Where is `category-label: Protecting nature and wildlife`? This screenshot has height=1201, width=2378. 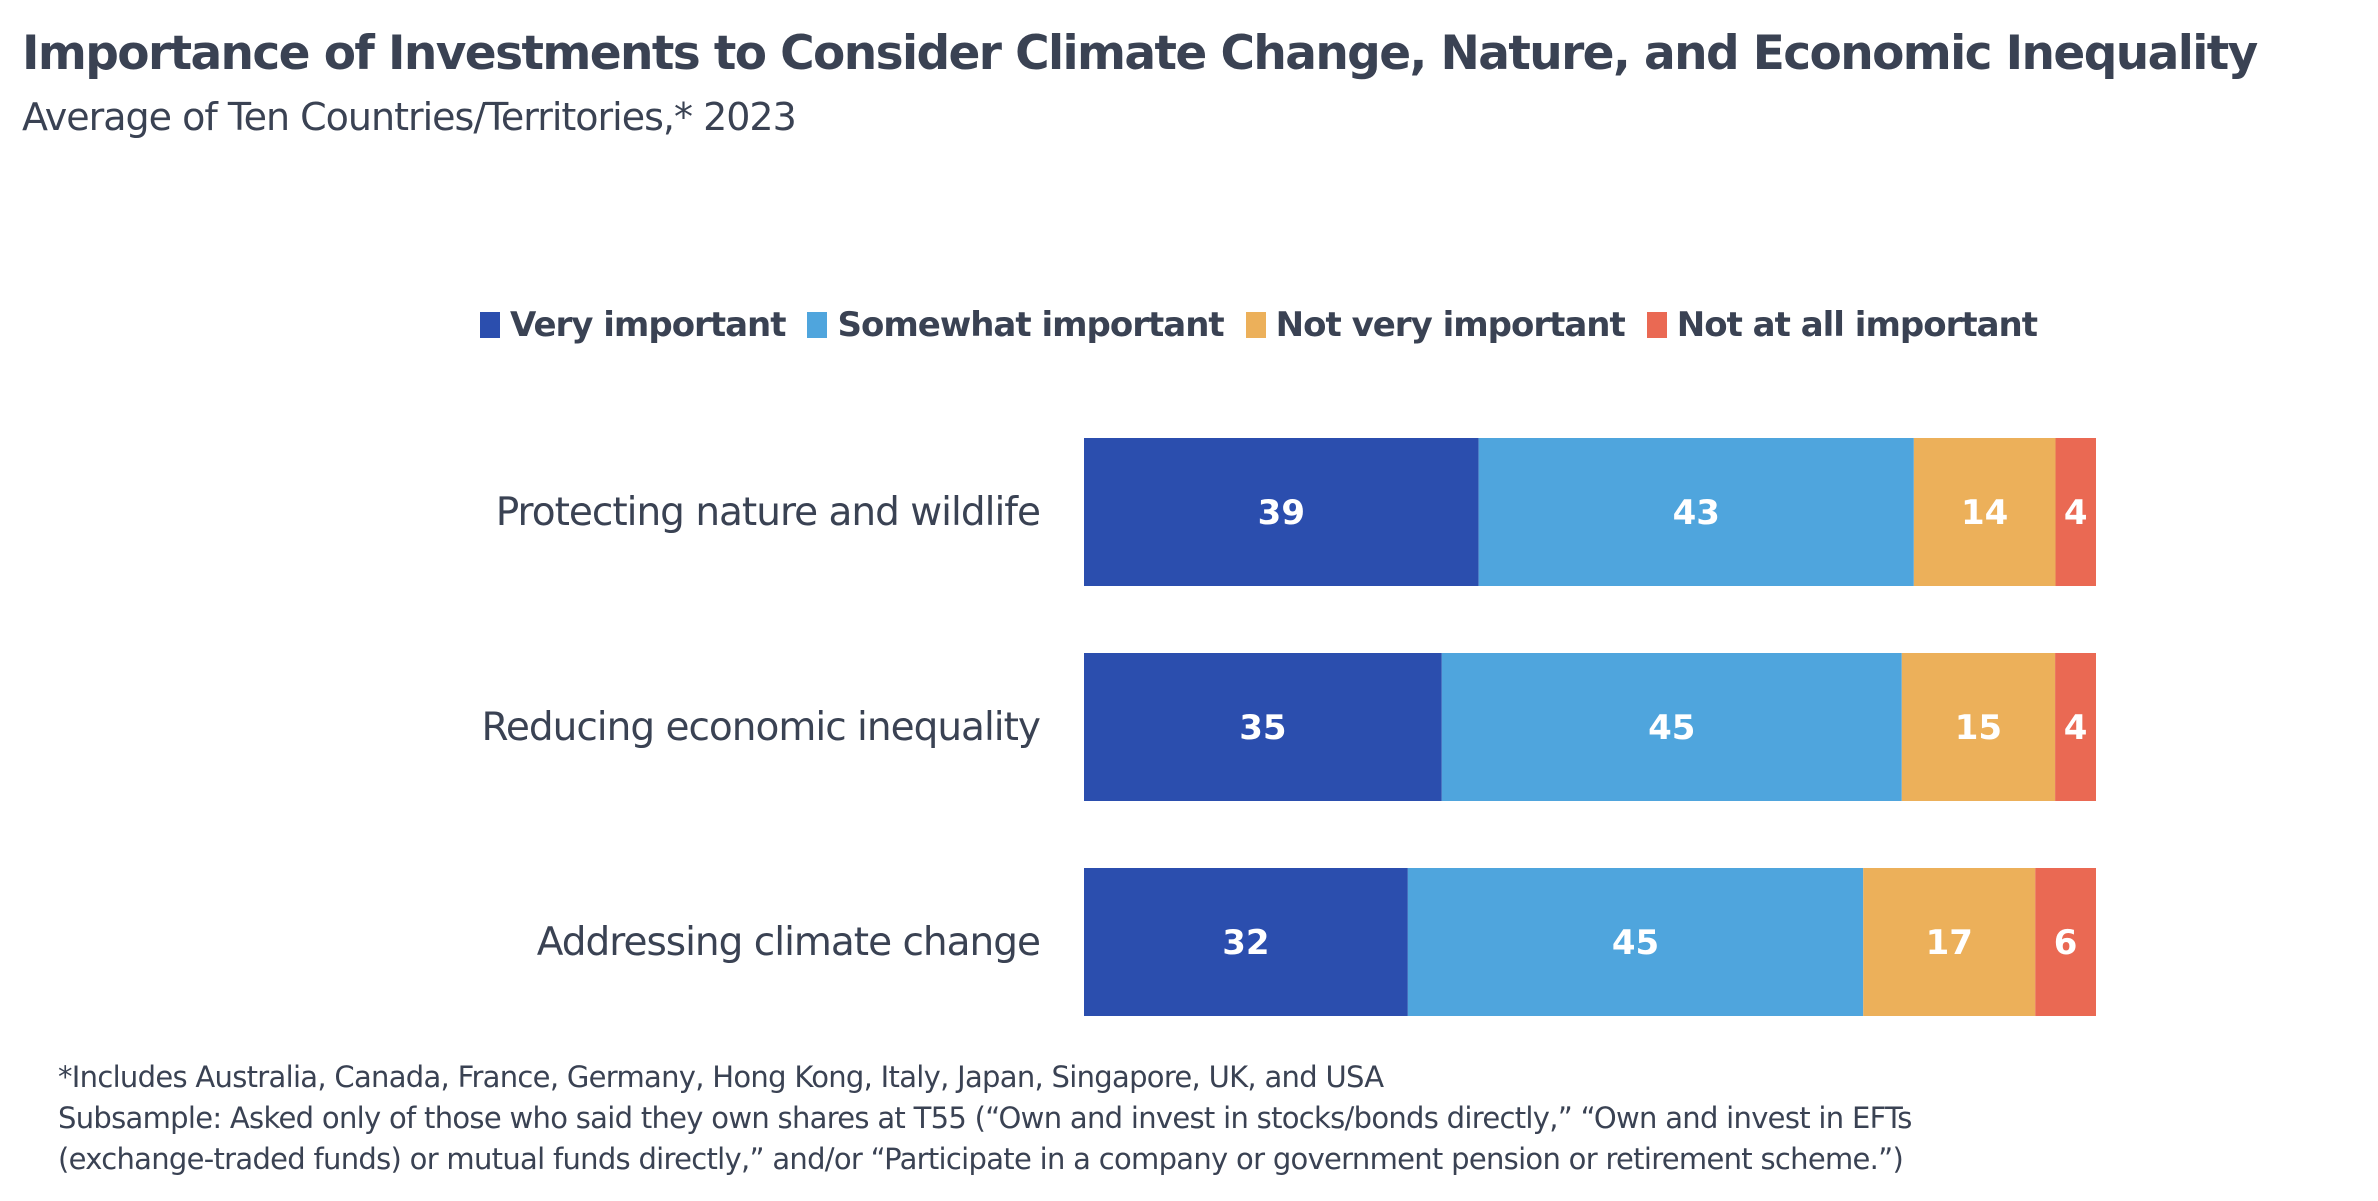
category-label: Protecting nature and wildlife is located at coordinates (768, 512).